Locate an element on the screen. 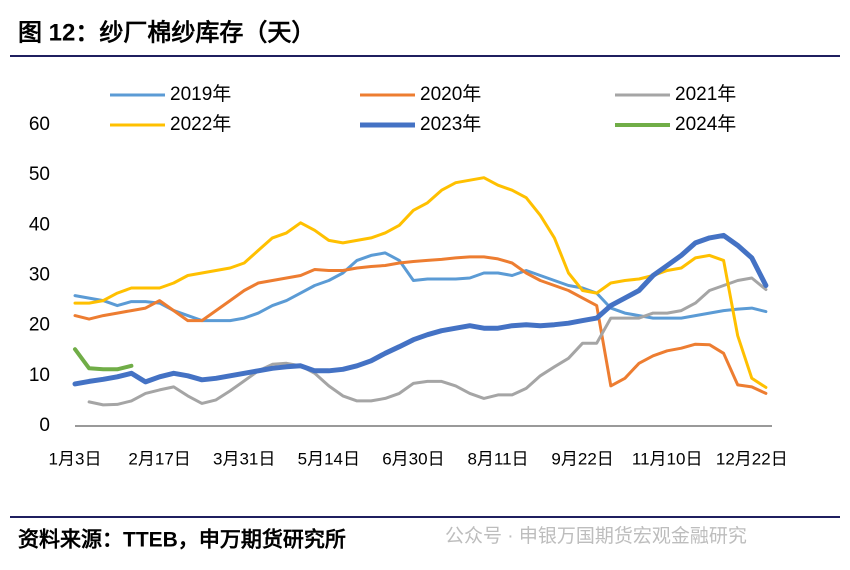 Image resolution: width=850 pixels, height=570 pixels. chart-title: 图 12：纱厂棉纱库存（天） is located at coordinates (166, 32).